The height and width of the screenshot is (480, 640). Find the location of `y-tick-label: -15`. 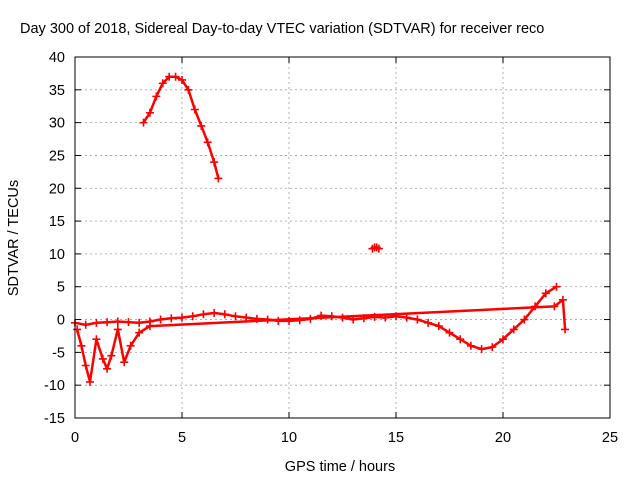

y-tick-label: -15 is located at coordinates (54, 419).